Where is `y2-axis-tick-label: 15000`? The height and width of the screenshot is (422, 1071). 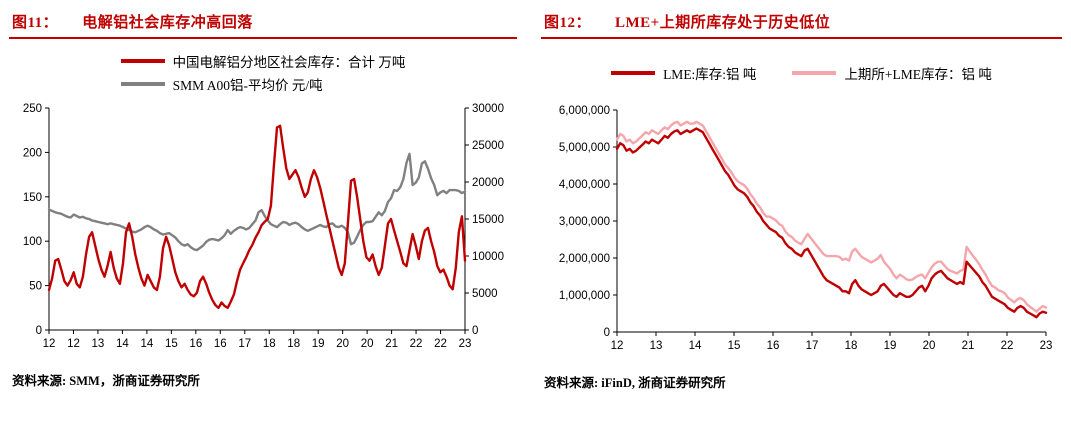
y2-axis-tick-label: 15000 is located at coordinates (488, 220).